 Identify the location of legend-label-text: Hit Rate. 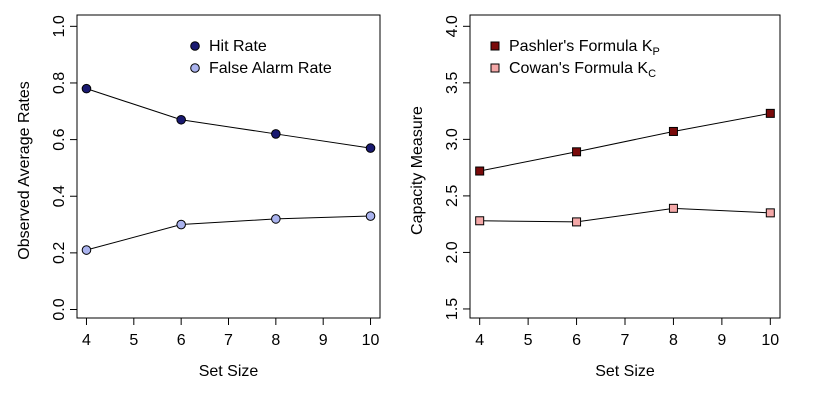
(238, 46).